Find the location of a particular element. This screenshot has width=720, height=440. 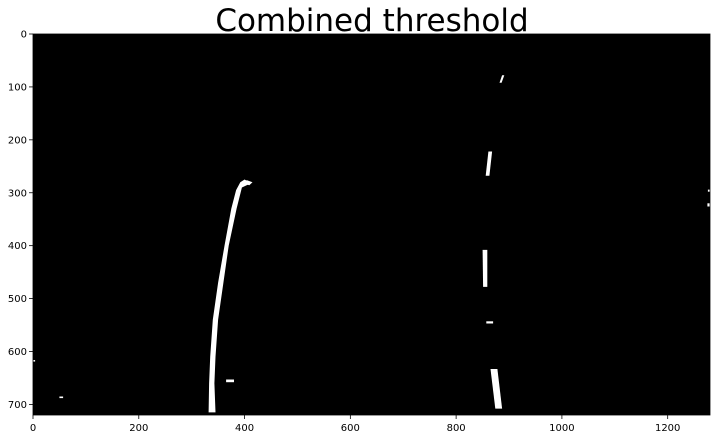

edge-right-mark is located at coordinates (708, 190).